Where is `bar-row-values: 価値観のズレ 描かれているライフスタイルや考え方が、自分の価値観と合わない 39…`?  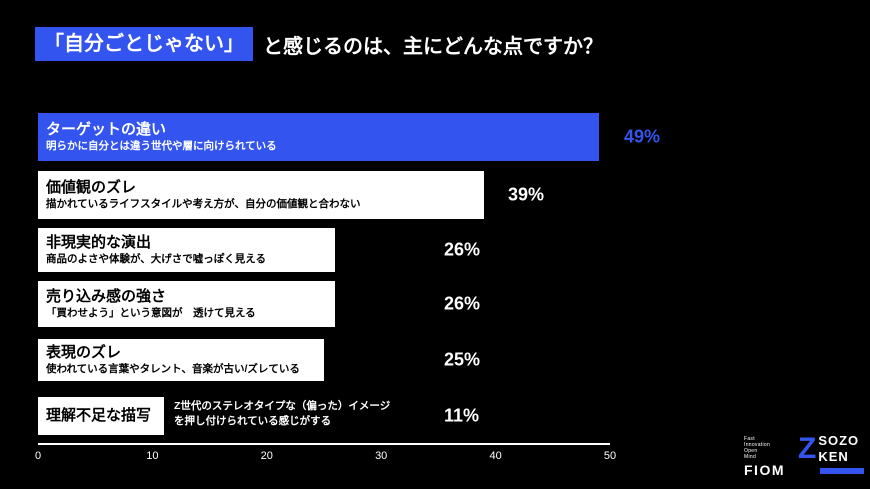
bar-row-values: 価値観のズレ 描かれているライフスタイルや考え方が、自分の価値観と合わない 39… is located at coordinates (324, 195).